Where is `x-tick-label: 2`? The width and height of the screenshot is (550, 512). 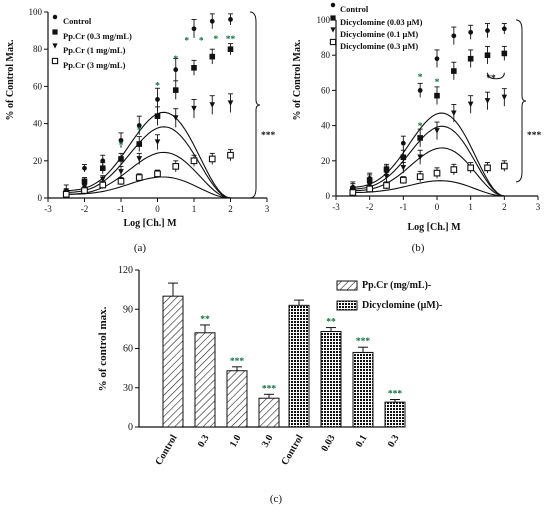 x-tick-label: 2 is located at coordinates (504, 207).